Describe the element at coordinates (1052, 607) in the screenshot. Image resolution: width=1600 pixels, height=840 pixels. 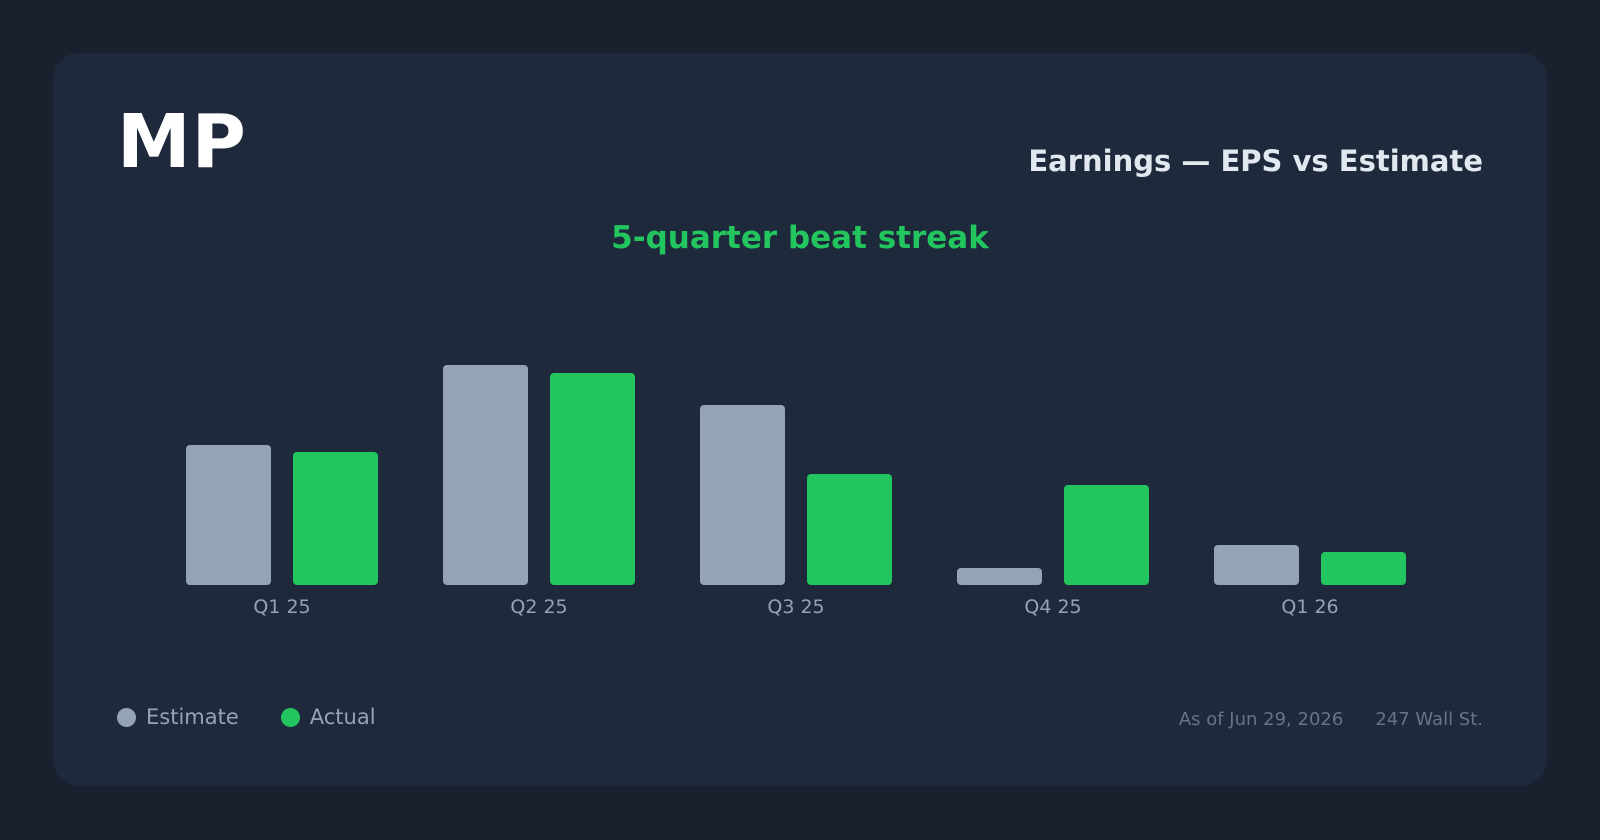
I see `x-tick-label: Q4 25` at that location.